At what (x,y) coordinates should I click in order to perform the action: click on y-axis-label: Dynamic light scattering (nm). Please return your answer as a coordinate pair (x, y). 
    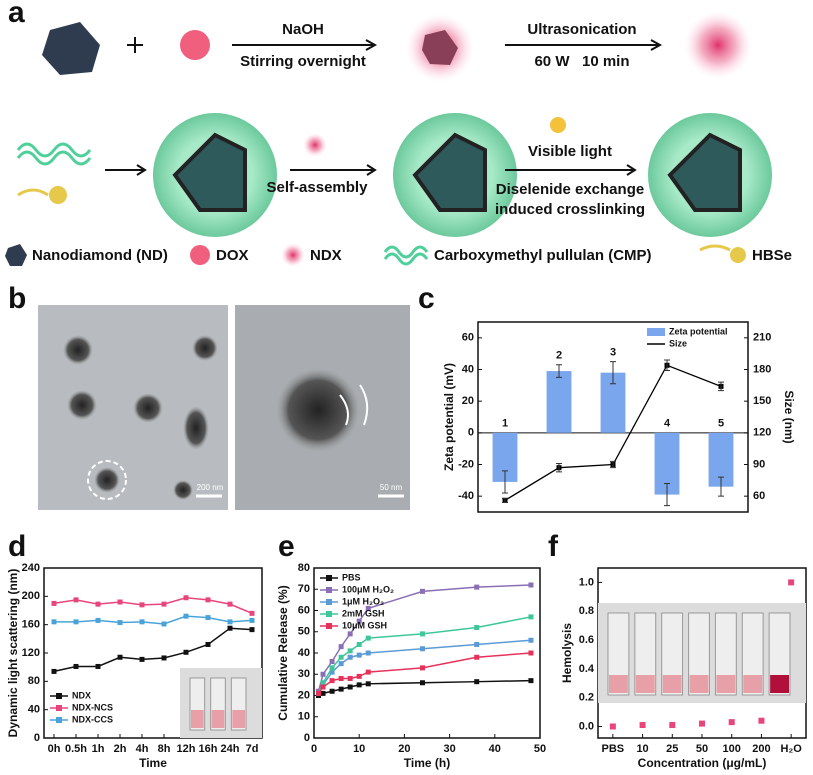
    Looking at the image, I should click on (13, 653).